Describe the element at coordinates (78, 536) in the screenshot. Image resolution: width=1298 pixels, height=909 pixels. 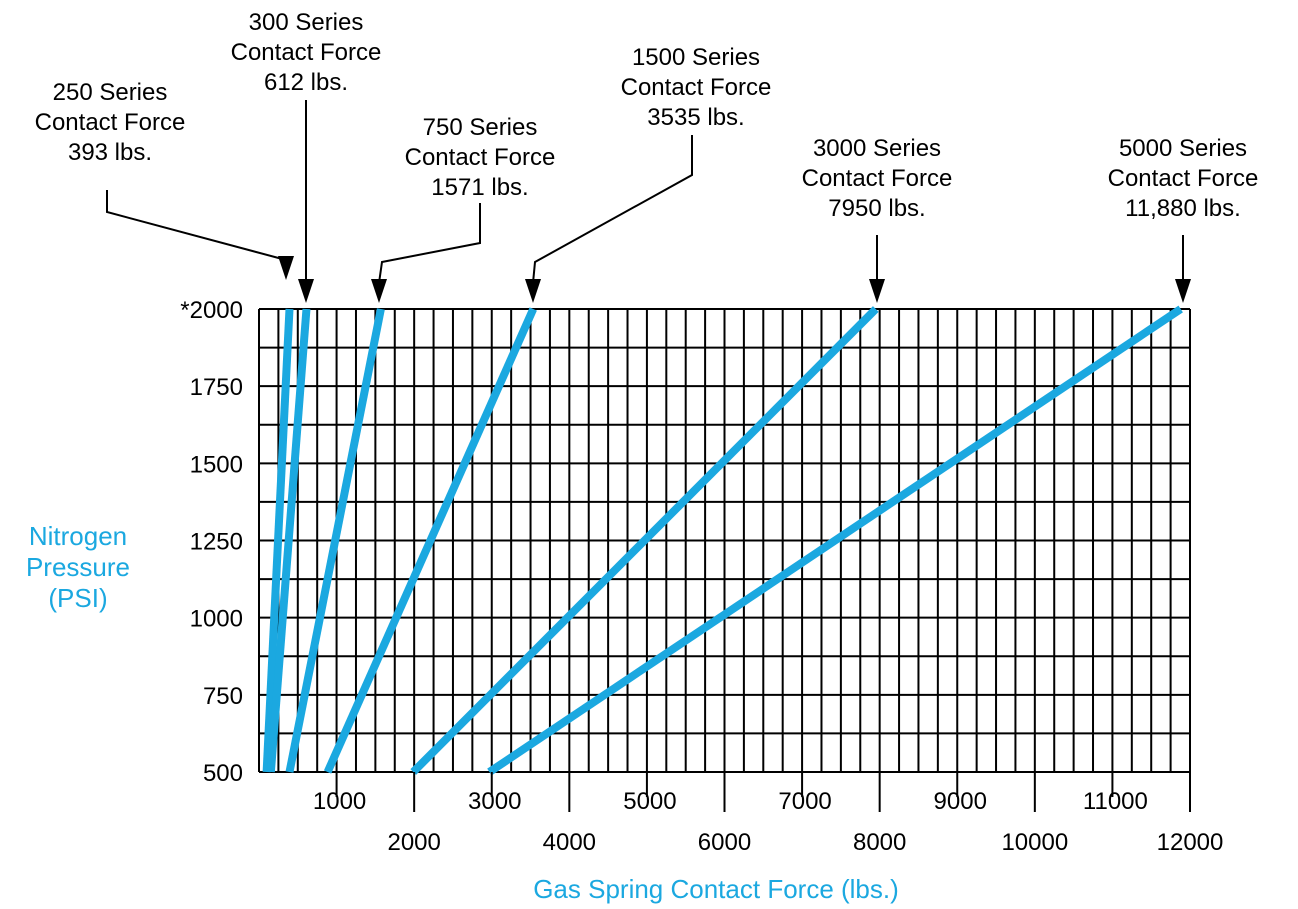
I see `y-axis-label-line: Nitrogen` at that location.